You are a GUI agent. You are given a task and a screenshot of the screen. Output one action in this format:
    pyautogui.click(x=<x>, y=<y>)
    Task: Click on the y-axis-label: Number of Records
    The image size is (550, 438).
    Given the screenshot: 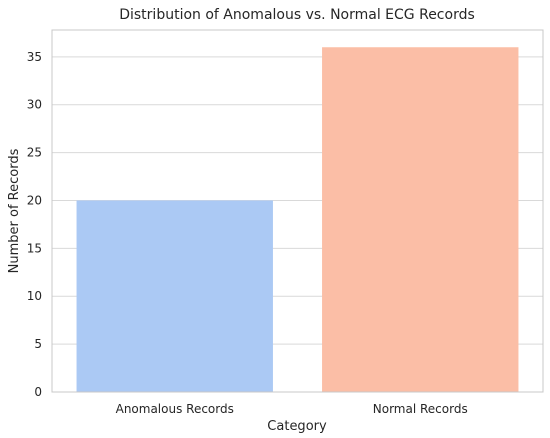 What is the action you would take?
    pyautogui.click(x=14, y=210)
    